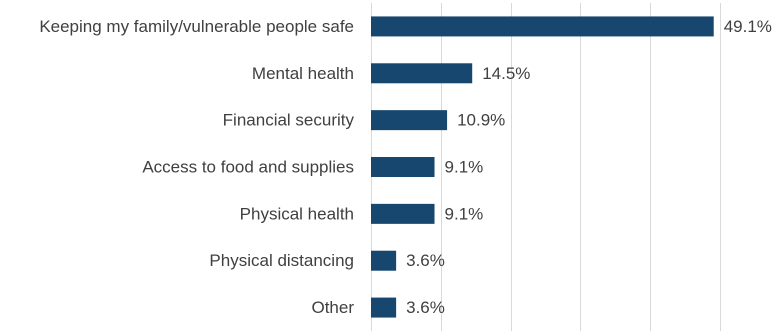 This screenshot has width=777, height=333. Describe the element at coordinates (196, 26) in the screenshot. I see `category-label: Keeping my family/vulnerable people safe` at that location.